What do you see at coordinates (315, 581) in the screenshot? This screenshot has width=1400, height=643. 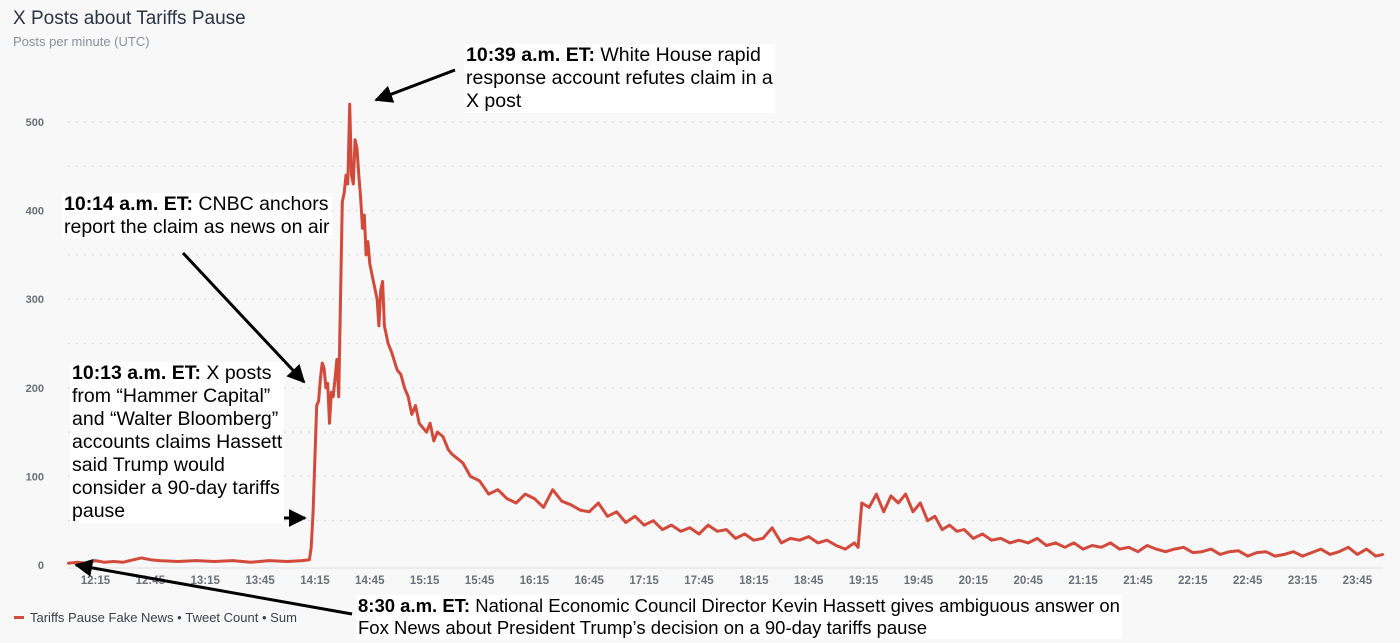 I see `x-tick-label: 14:15` at bounding box center [315, 581].